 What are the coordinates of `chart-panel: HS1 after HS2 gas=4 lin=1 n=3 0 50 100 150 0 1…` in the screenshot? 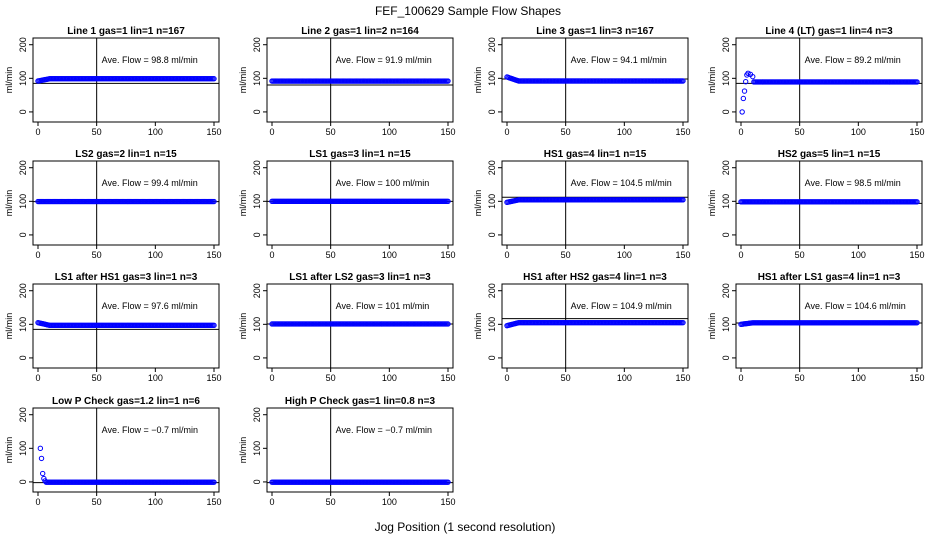 It's located at (582, 327).